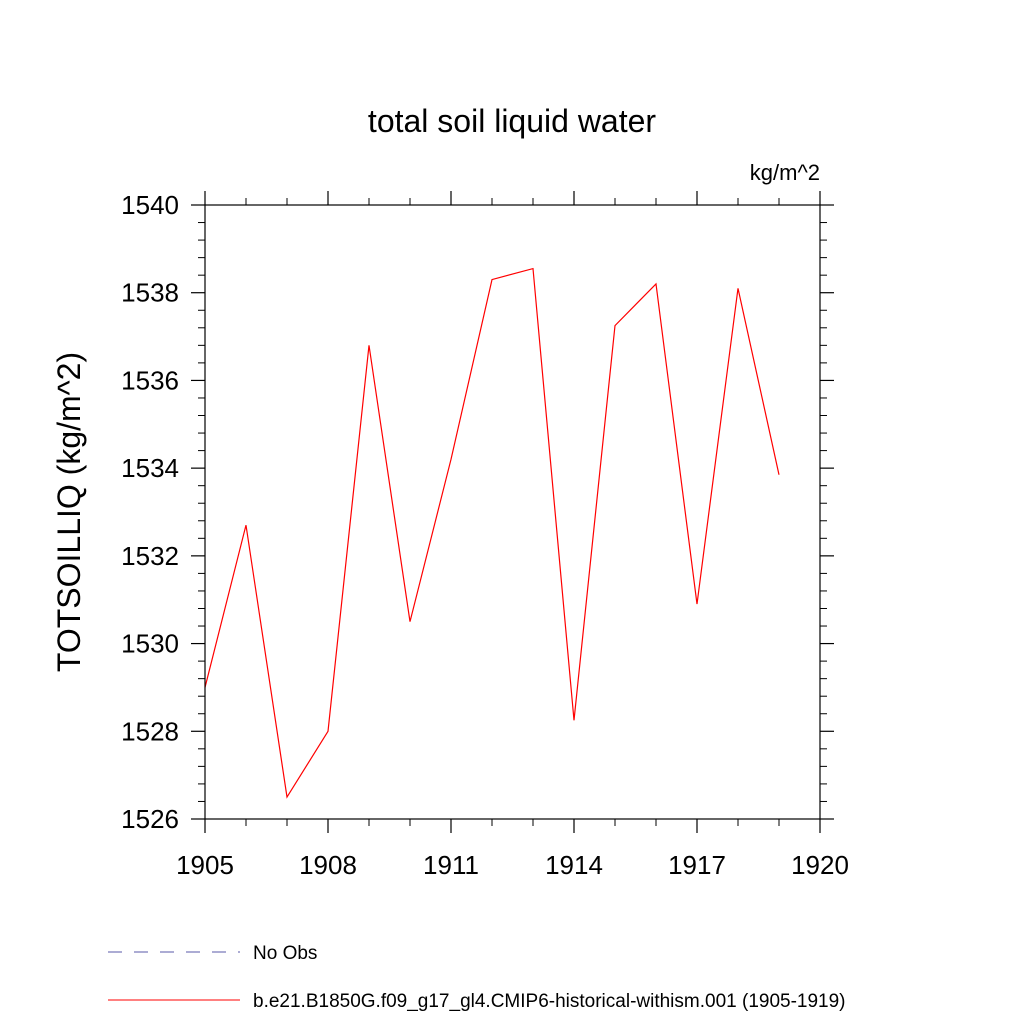 Image resolution: width=1024 pixels, height=1024 pixels. Describe the element at coordinates (150, 380) in the screenshot. I see `y-tick-label: 1536` at that location.